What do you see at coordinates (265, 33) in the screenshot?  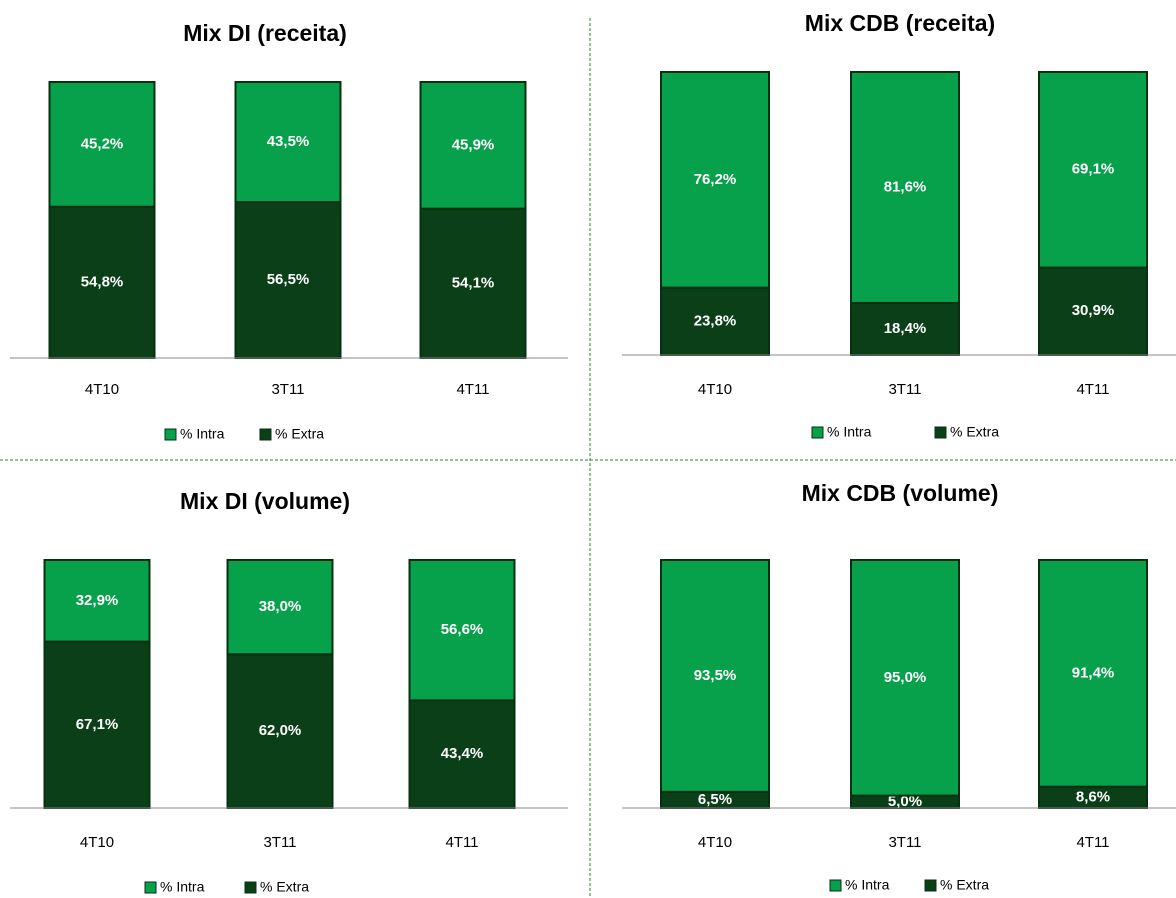 I see `chart-title: Mix DI (receita)` at bounding box center [265, 33].